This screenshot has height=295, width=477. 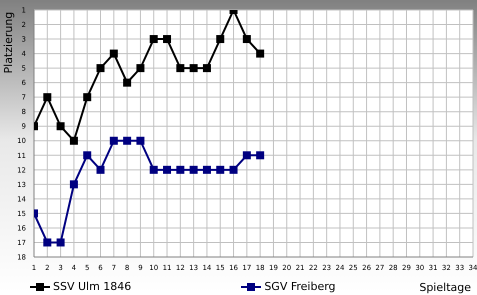 What do you see at coordinates (92, 286) in the screenshot?
I see `legend-label: SSV Ulm 1846` at bounding box center [92, 286].